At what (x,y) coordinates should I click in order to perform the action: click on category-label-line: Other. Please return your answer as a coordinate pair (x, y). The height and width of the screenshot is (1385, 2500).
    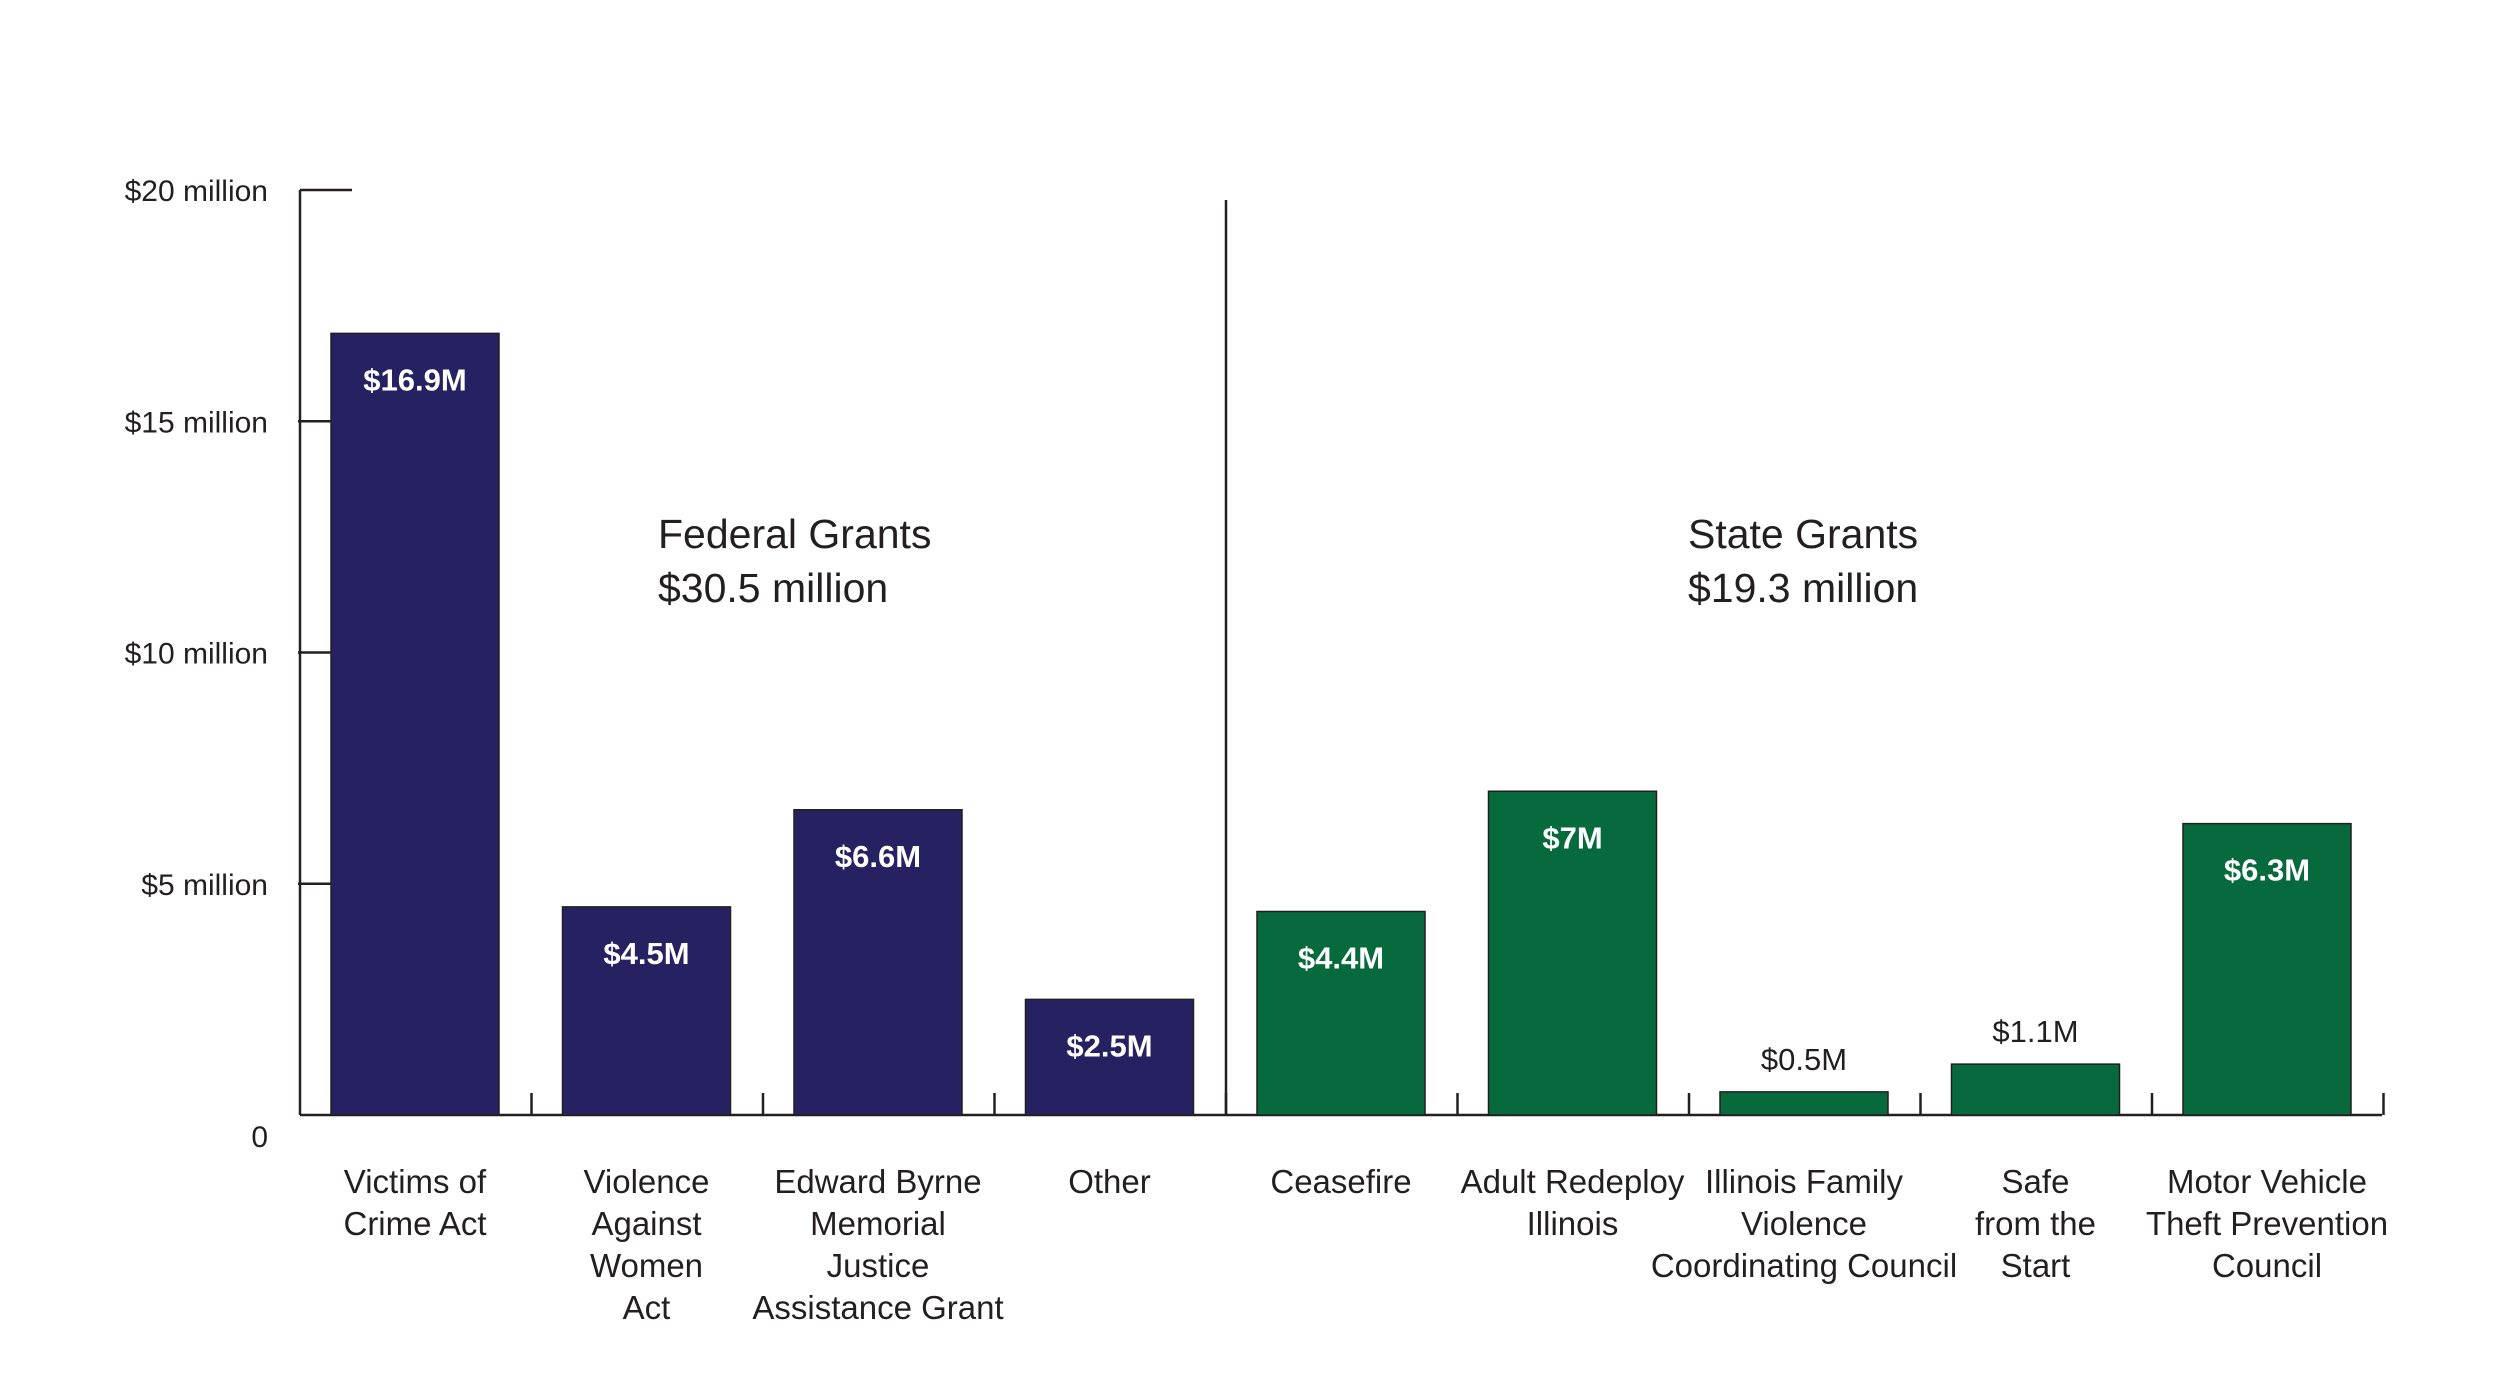
    Looking at the image, I should click on (1109, 1181).